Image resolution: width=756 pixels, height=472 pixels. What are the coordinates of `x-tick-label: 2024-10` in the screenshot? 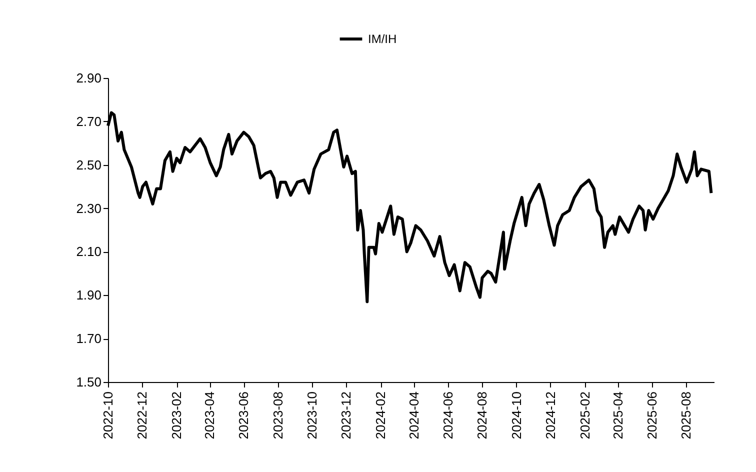 It's located at (516, 416).